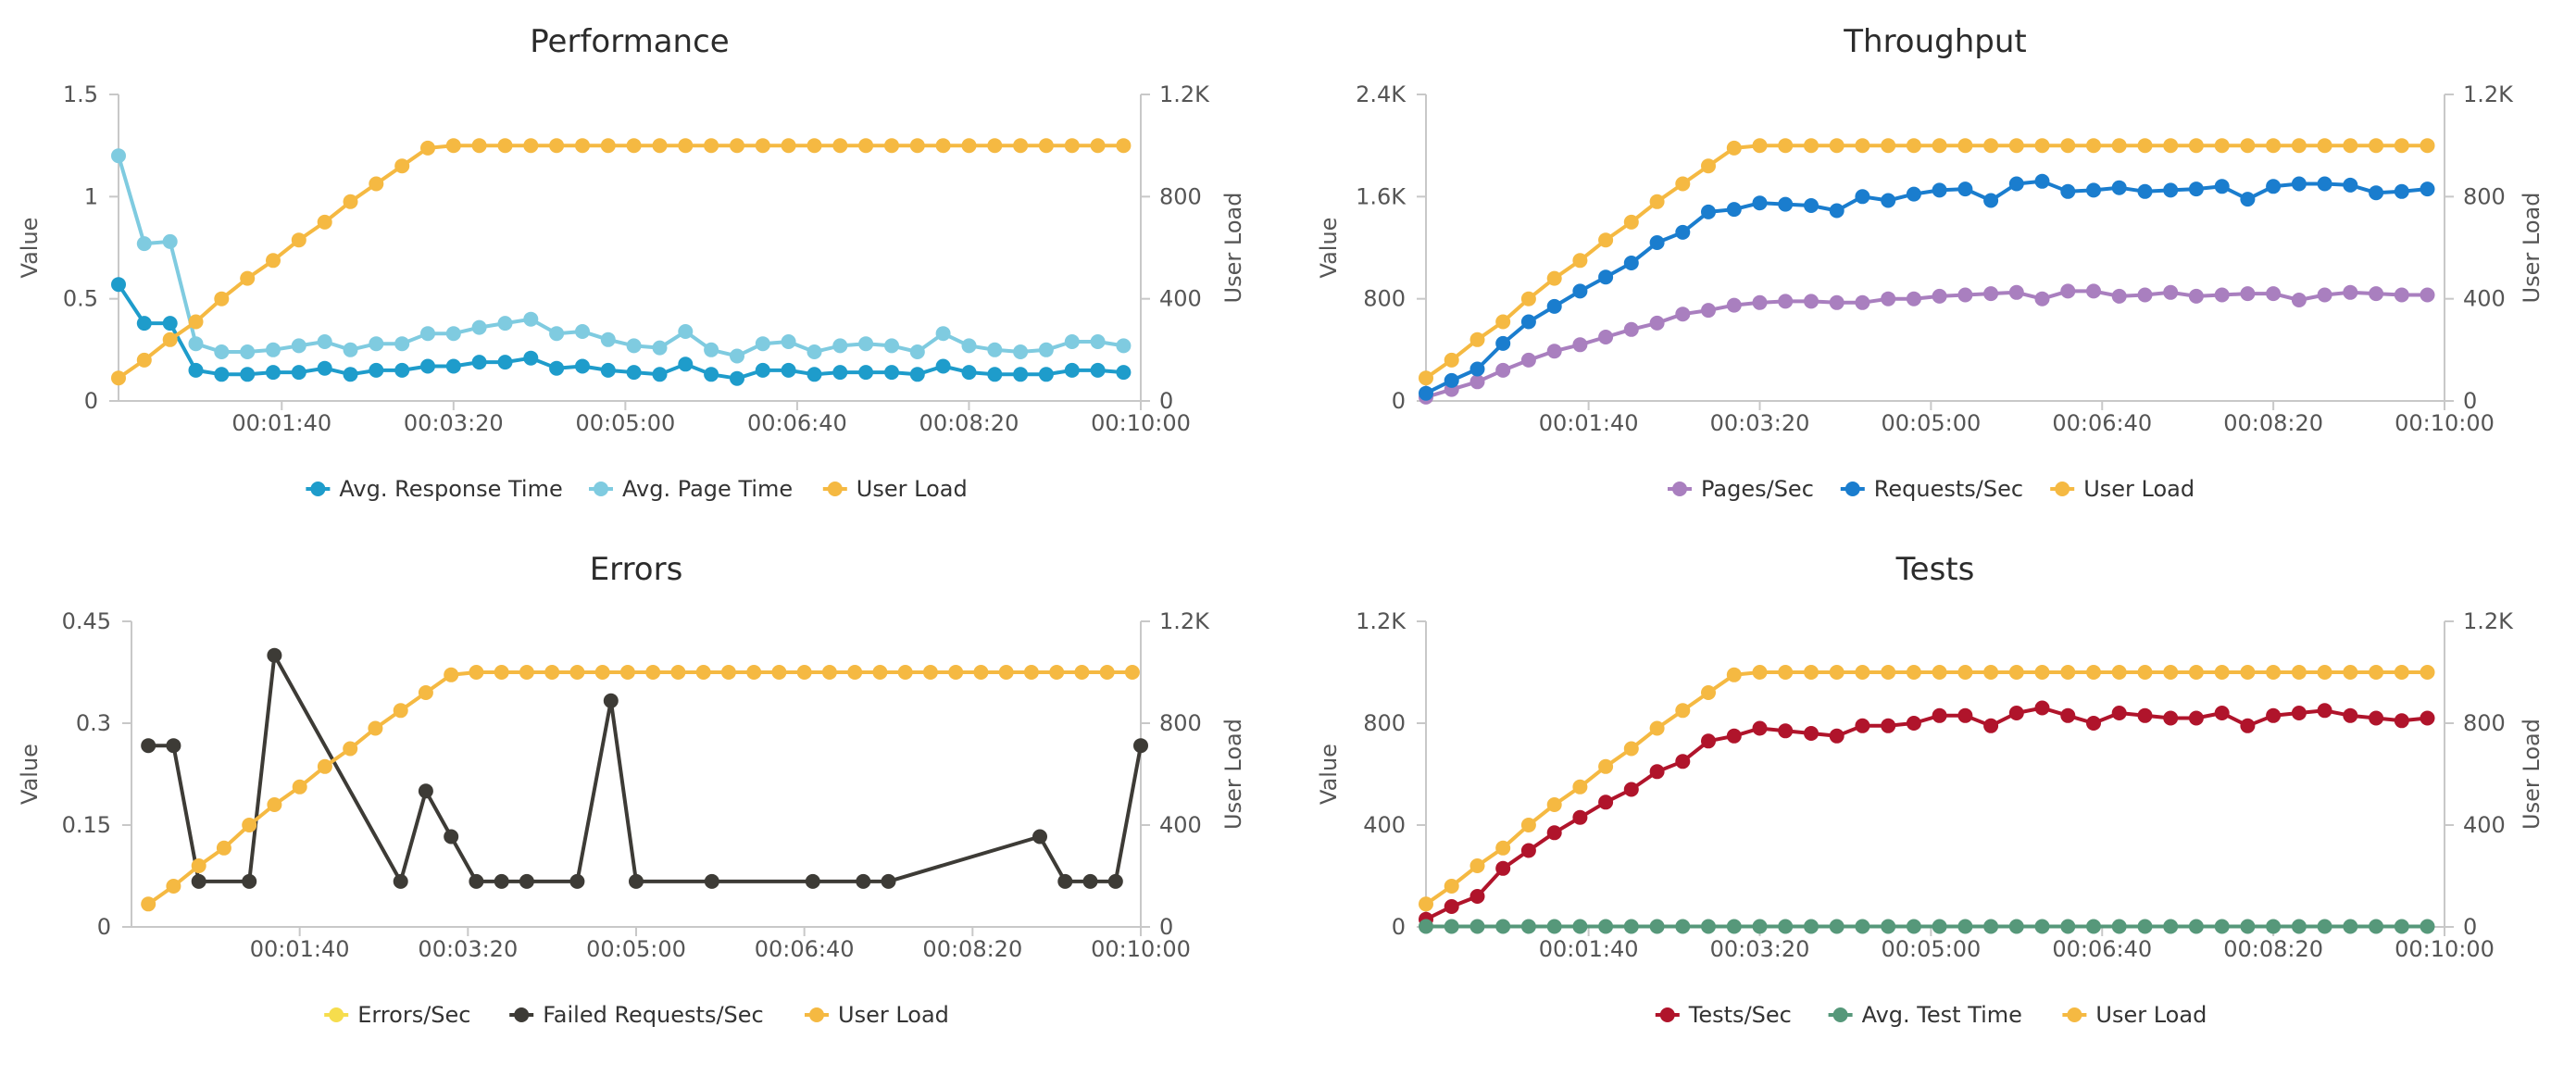  I want to click on legend-item-tests-sec: Tests/Sec, so click(1724, 1015).